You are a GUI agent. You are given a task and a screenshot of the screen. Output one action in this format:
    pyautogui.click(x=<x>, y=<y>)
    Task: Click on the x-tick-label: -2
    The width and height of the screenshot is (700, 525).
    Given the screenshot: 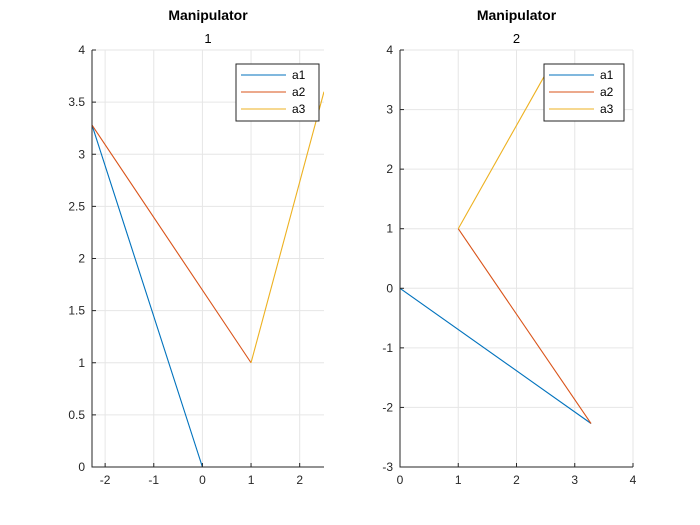 What is the action you would take?
    pyautogui.click(x=105, y=480)
    